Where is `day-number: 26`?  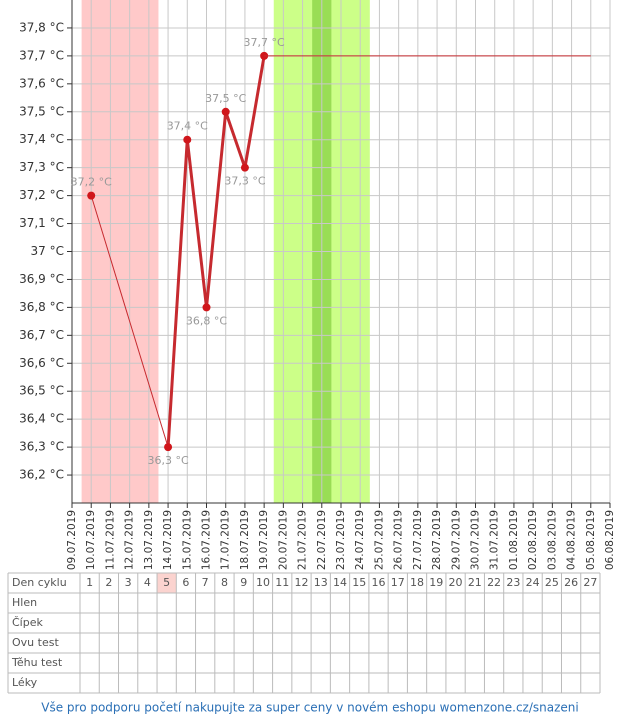 day-number: 26 is located at coordinates (571, 582).